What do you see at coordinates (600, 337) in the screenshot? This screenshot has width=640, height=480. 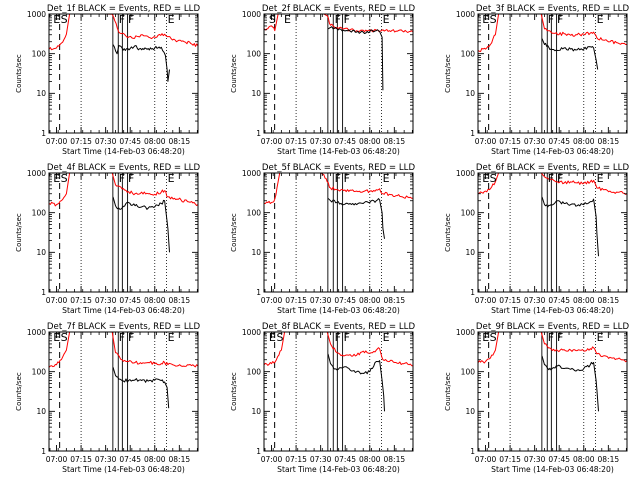 I see `interval-marker: E` at bounding box center [600, 337].